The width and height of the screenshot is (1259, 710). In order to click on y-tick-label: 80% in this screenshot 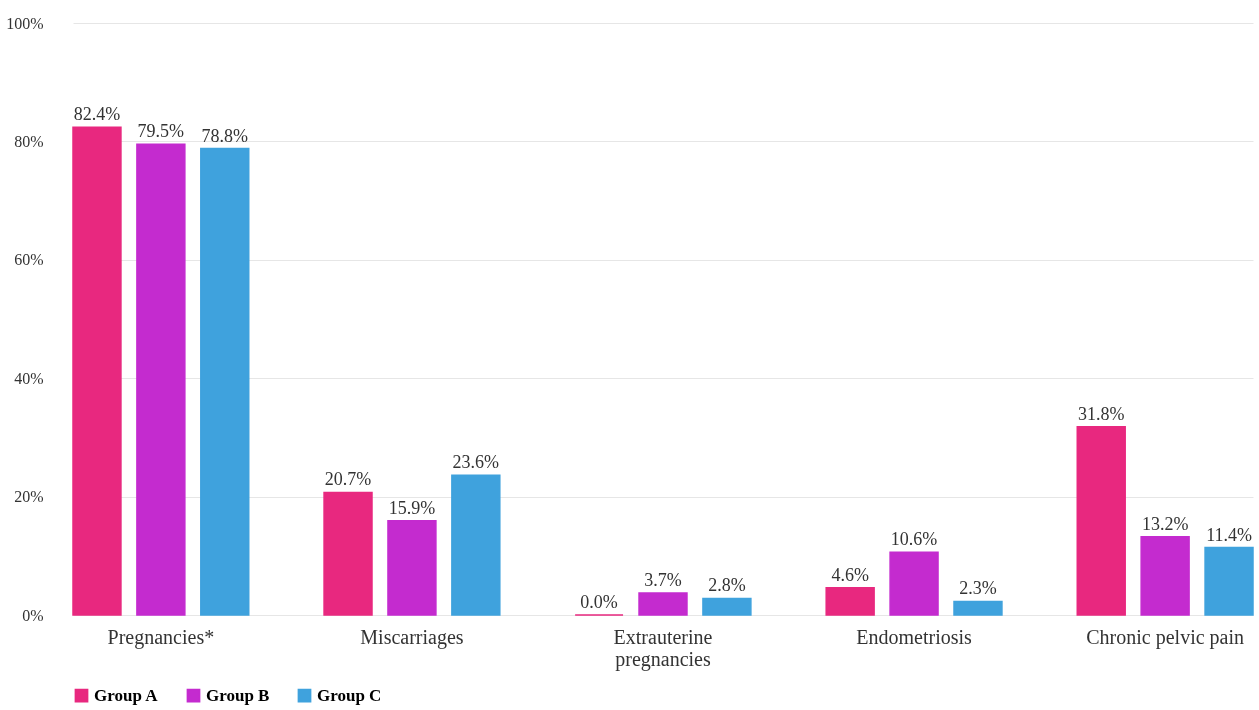, I will do `click(29, 141)`.